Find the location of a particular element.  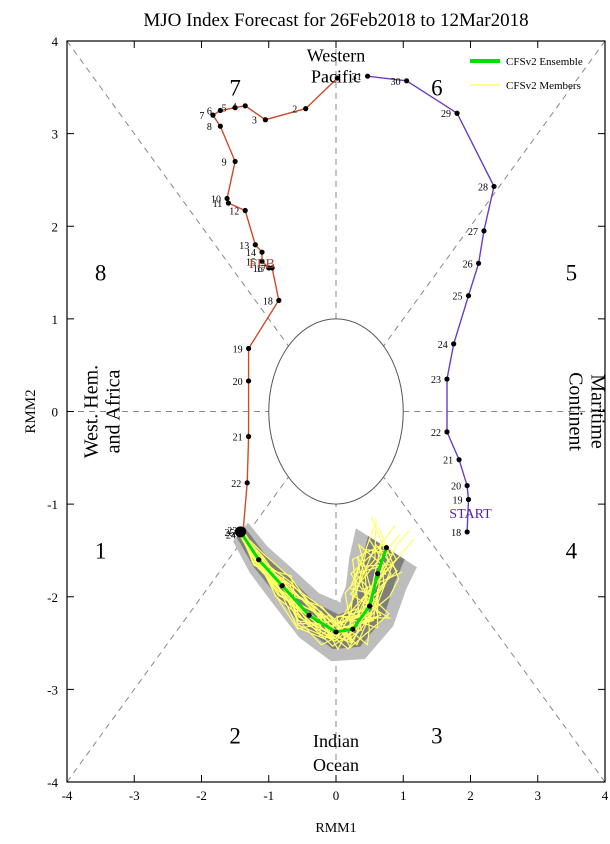

point-label: 7 is located at coordinates (201, 116).